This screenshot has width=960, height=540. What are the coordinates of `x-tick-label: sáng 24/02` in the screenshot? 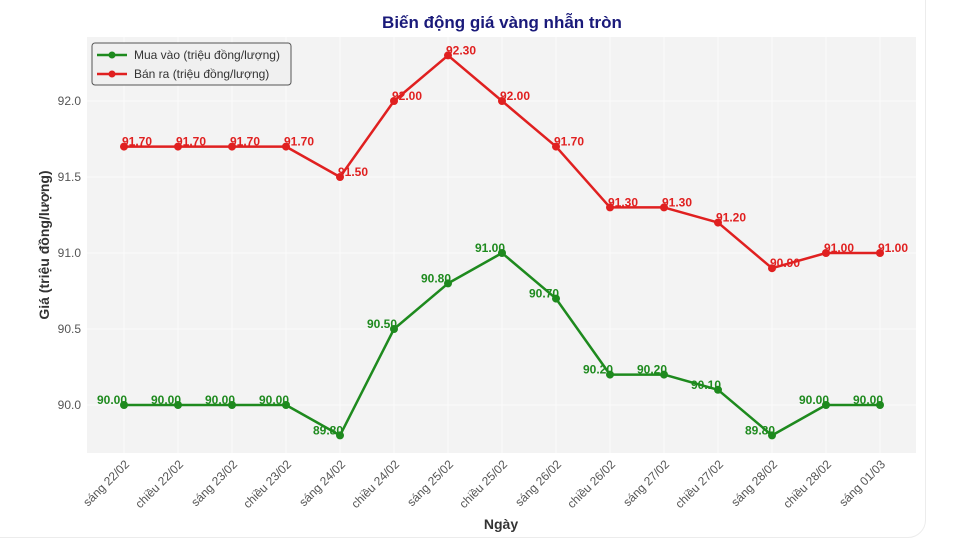 It's located at (322, 483).